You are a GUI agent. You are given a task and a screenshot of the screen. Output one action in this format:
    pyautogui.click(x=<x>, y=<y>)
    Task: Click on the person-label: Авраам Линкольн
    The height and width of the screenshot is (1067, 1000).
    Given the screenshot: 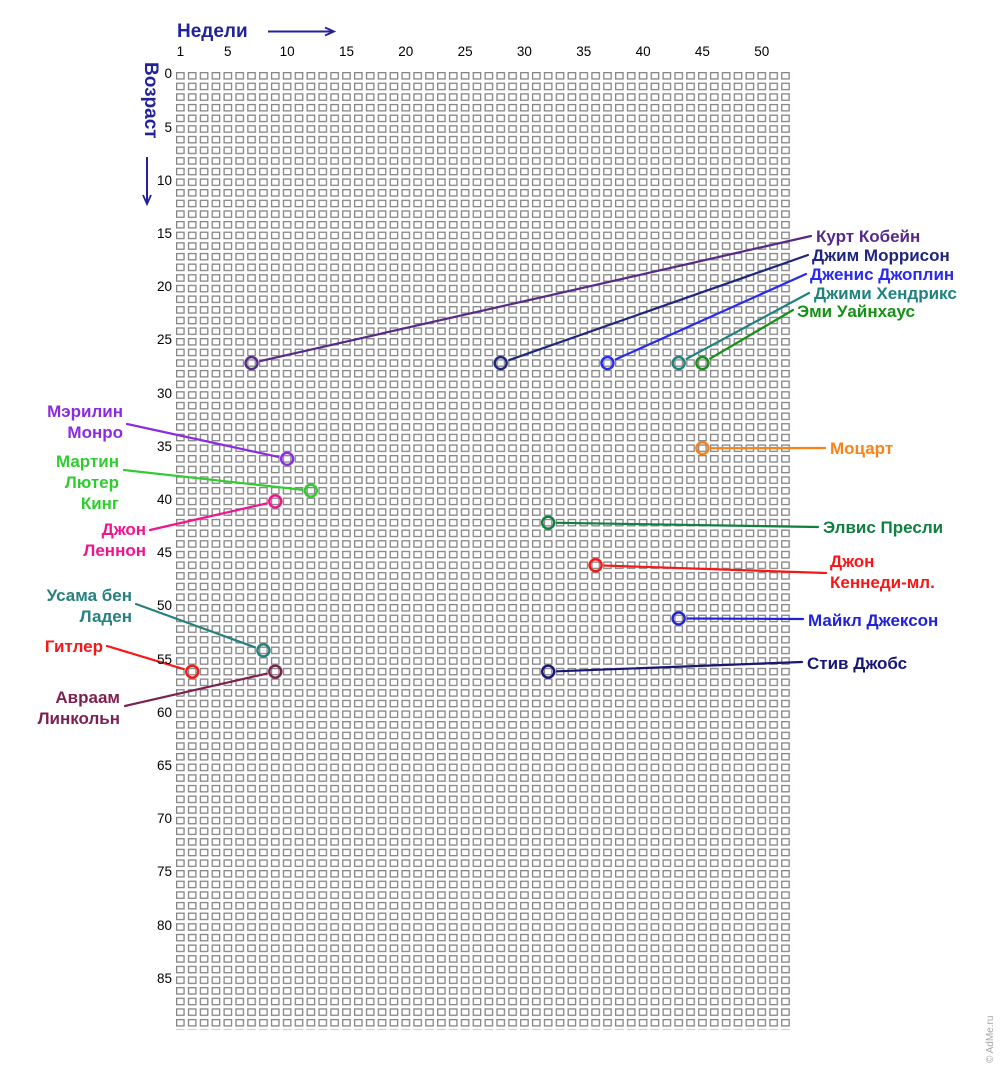 What is the action you would take?
    pyautogui.click(x=79, y=708)
    